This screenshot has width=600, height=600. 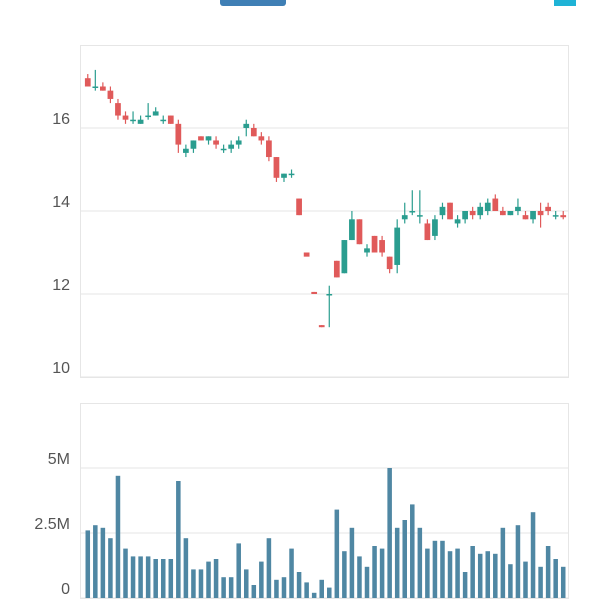 I want to click on toolbar-button, so click(x=253, y=3).